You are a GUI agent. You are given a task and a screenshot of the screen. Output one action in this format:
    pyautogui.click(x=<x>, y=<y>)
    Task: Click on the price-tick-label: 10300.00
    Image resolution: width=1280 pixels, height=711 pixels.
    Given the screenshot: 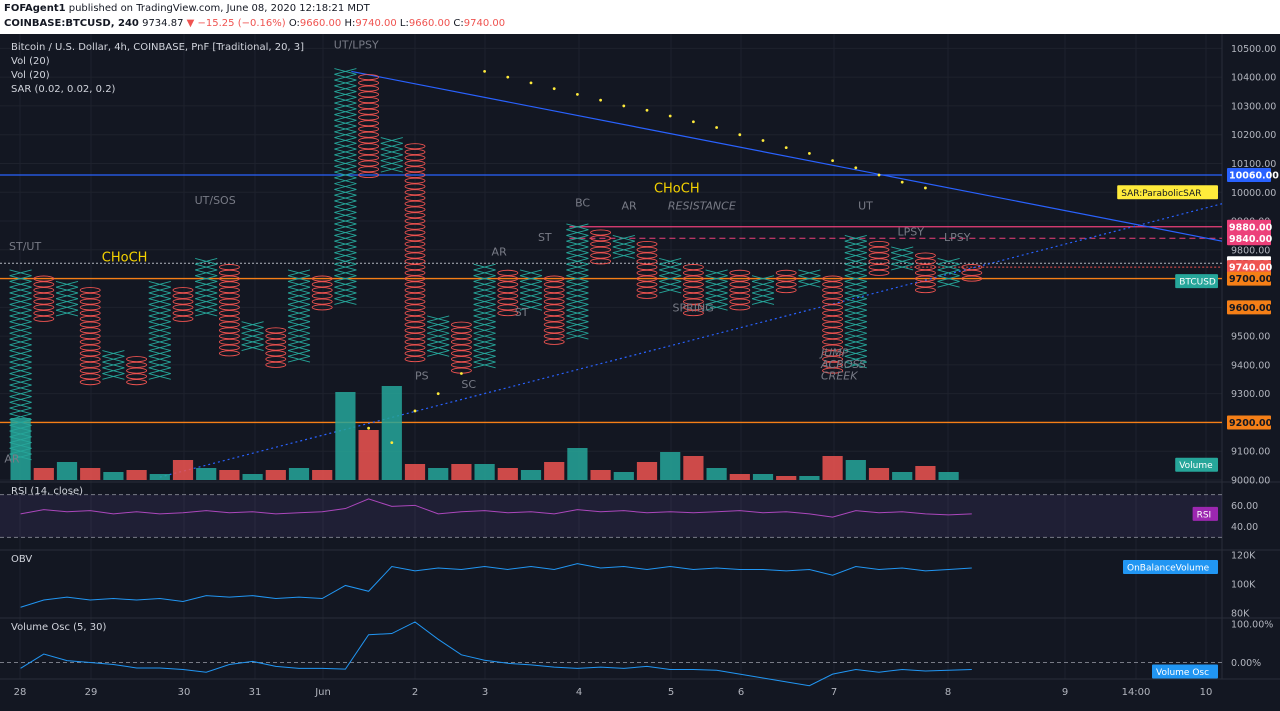 What is the action you would take?
    pyautogui.click(x=1253, y=106)
    